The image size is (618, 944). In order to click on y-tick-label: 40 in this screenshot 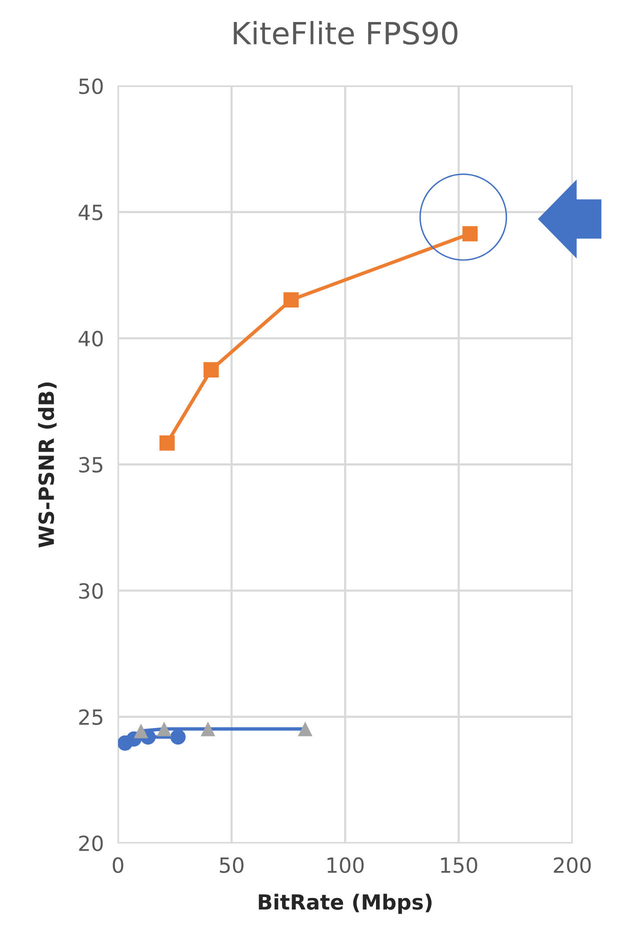, I will do `click(90, 338)`.